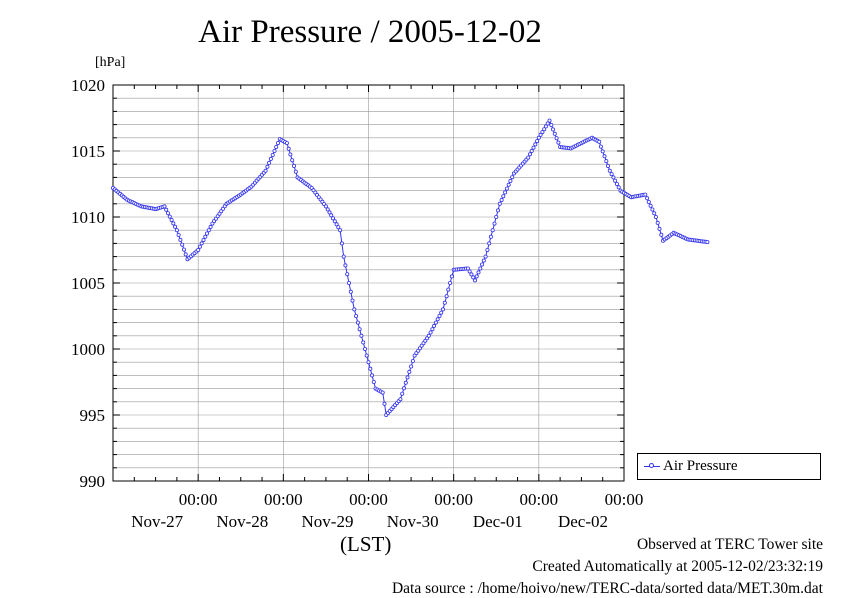 This screenshot has width=842, height=598. I want to click on y-tick-label: 1000, so click(88, 349).